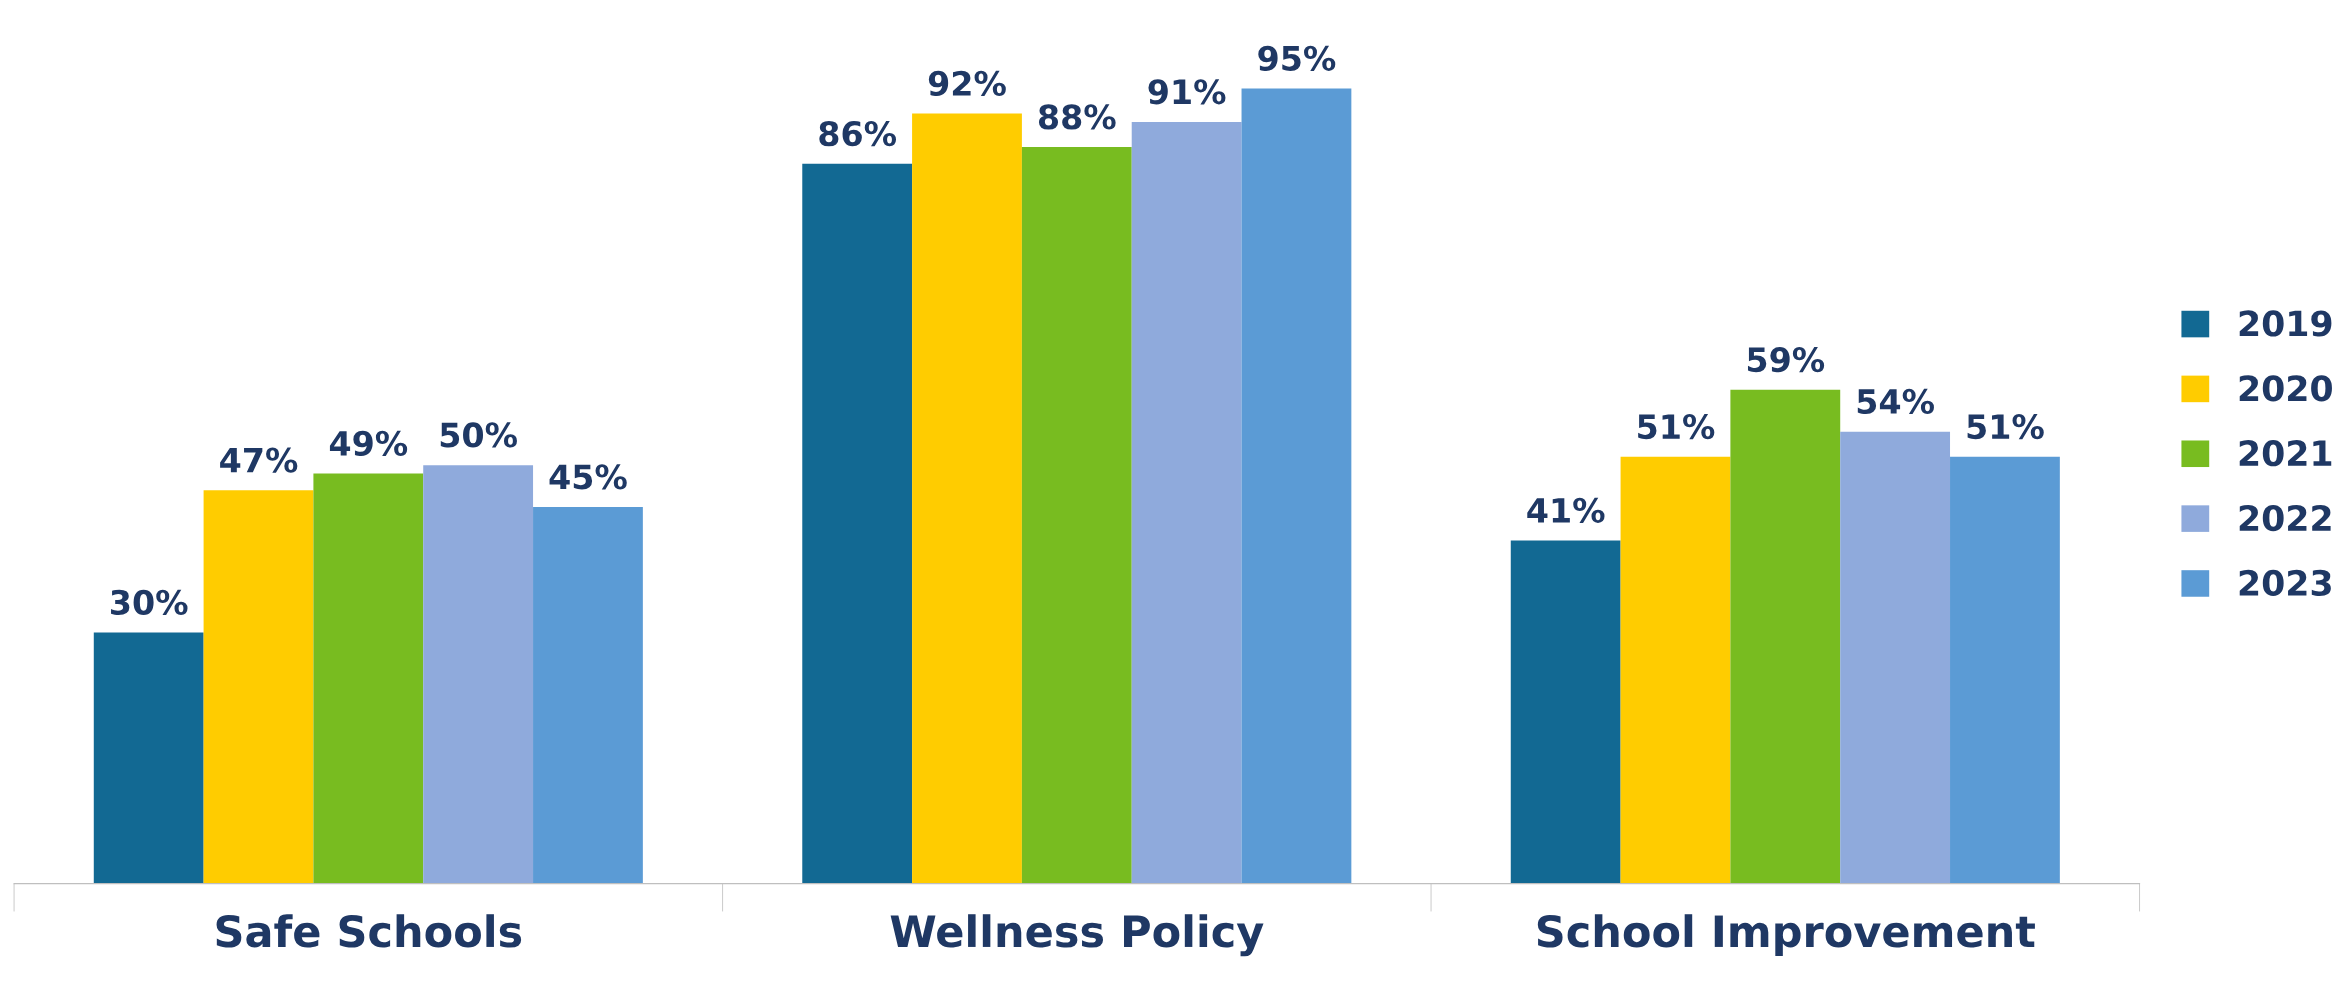 The height and width of the screenshot is (994, 2346). I want to click on legend-label: 2020, so click(2285, 388).